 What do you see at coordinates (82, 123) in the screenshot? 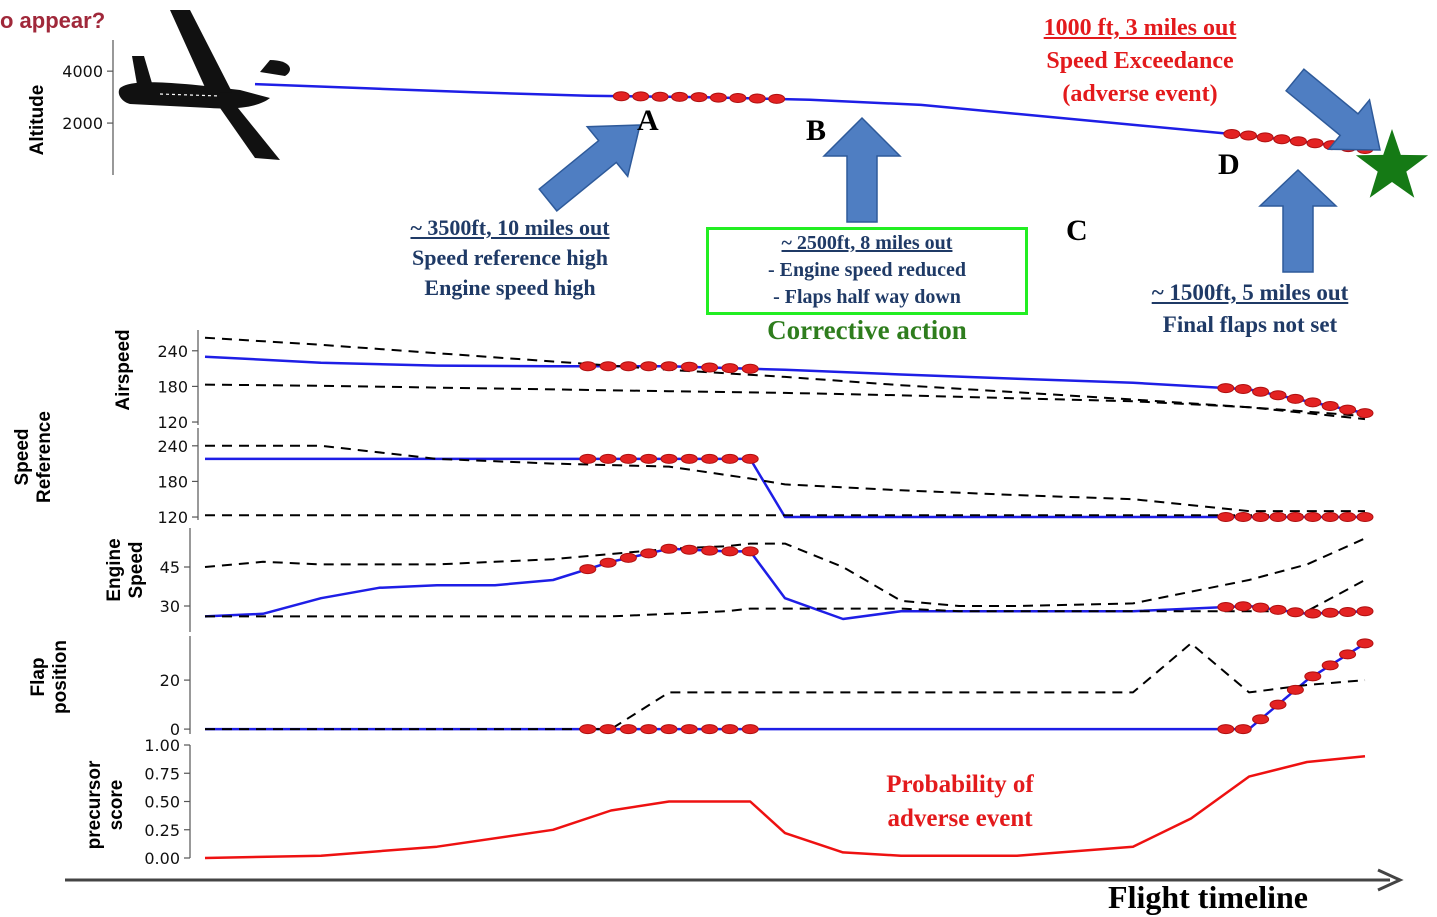
I see `altitude-tick-label: 2000` at bounding box center [82, 123].